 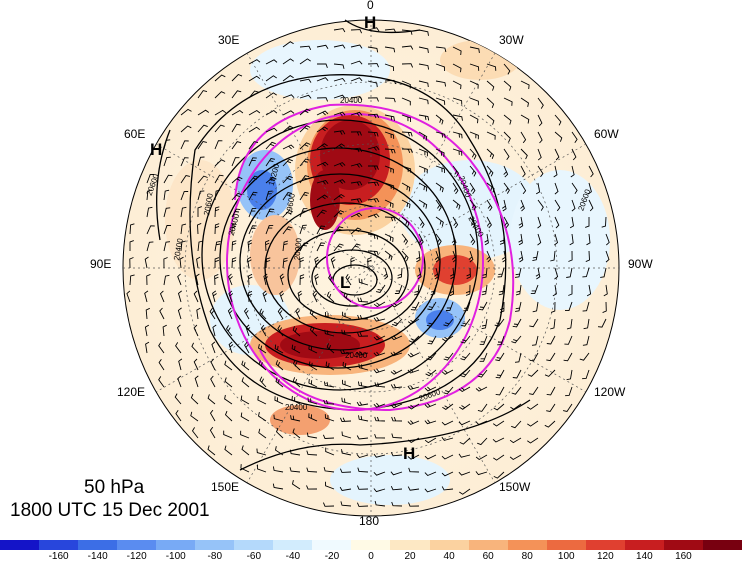 I want to click on longitude-label-150w: 150W, so click(x=515, y=487).